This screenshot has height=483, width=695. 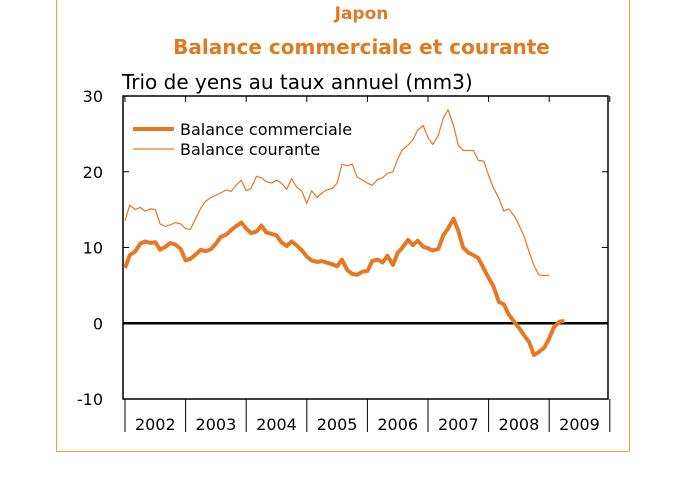 What do you see at coordinates (266, 129) in the screenshot?
I see `legend-label: Balance commerciale` at bounding box center [266, 129].